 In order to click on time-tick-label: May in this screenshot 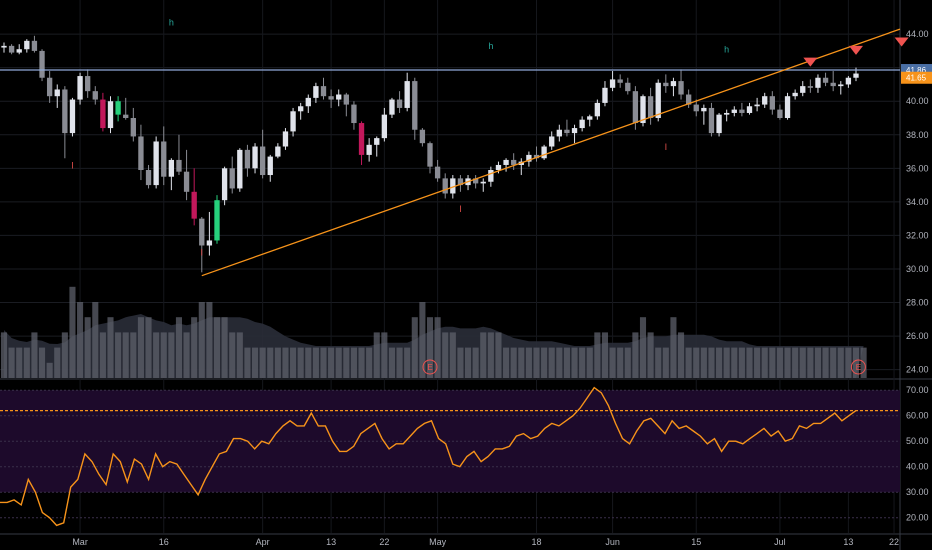, I will do `click(438, 542)`.